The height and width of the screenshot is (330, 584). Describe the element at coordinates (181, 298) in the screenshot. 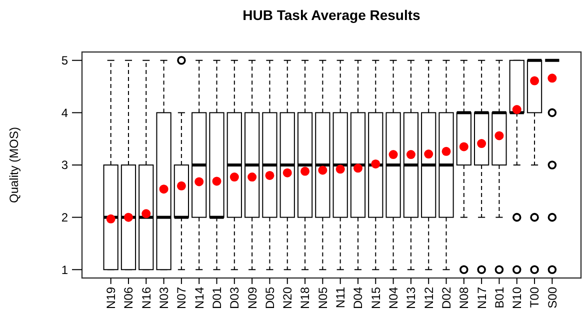

I see `x-tick-label: N07` at that location.